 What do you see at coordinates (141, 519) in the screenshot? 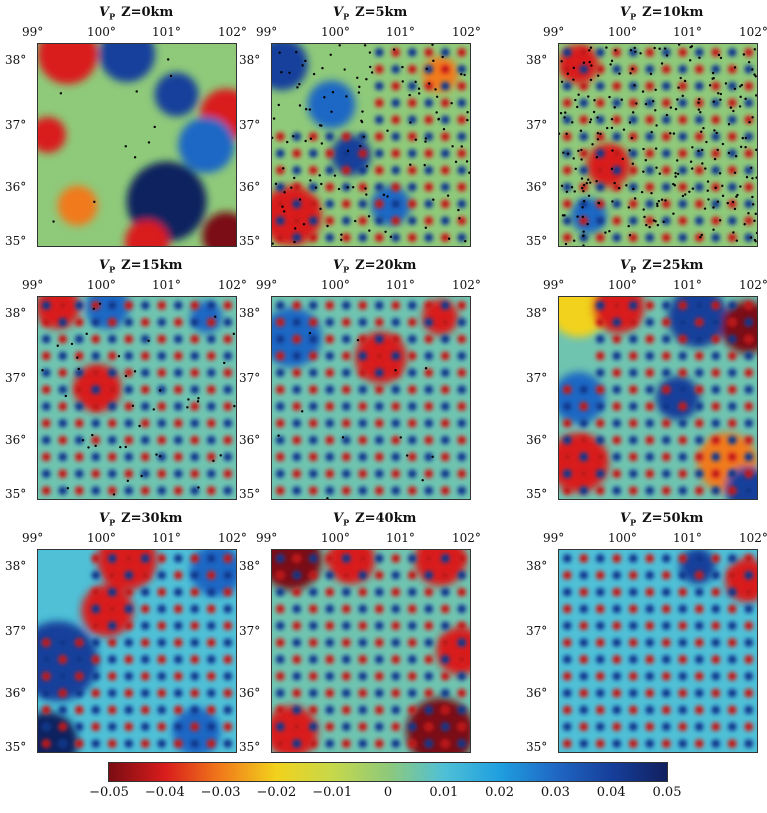
I see `panel-title: VP Z=30km` at bounding box center [141, 519].